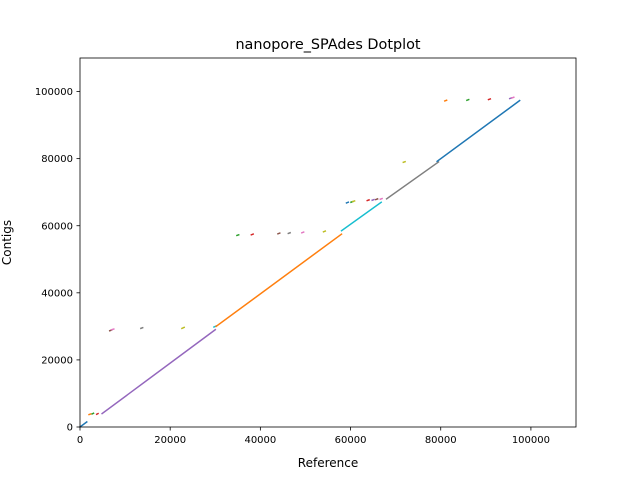 The width and height of the screenshot is (640, 484). Describe the element at coordinates (313, 436) in the screenshot. I see `x-axis-ticks: 0 20000 40000 60000 80000 100000` at that location.